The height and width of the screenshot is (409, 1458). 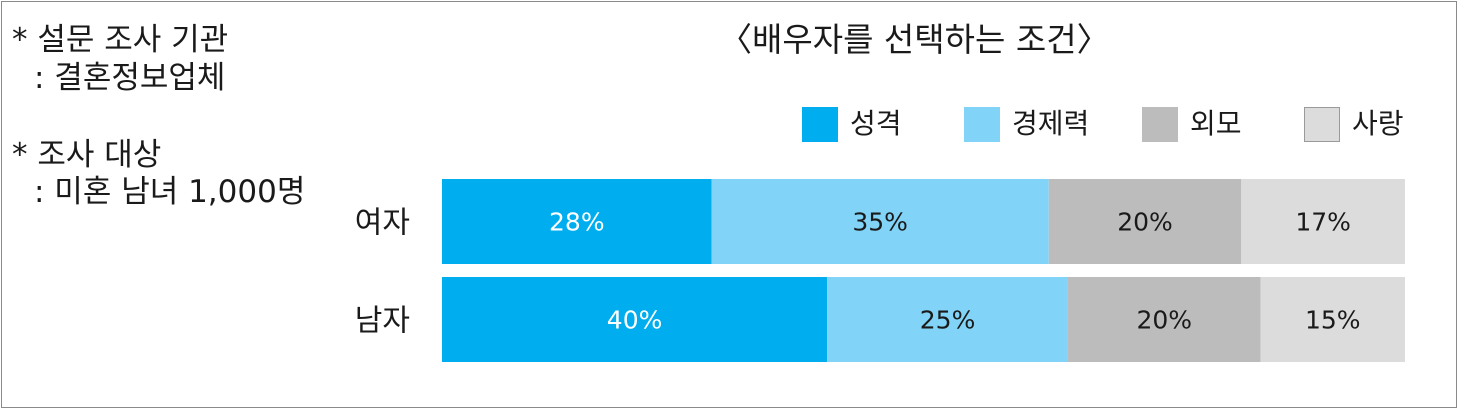 I want to click on legend-swatch-personality, so click(x=820, y=124).